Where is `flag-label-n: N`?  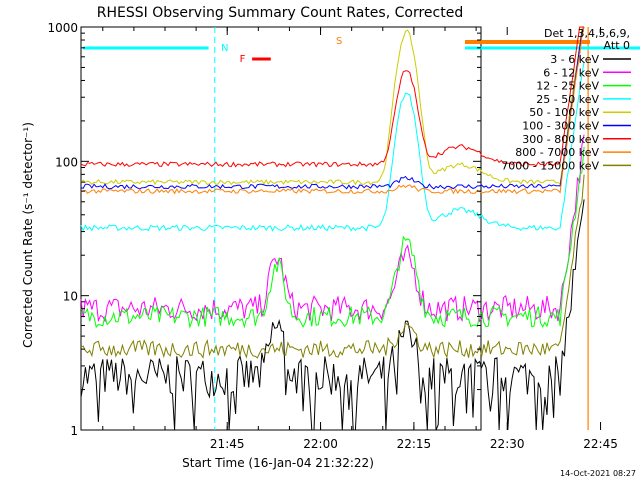
flag-label-n: N is located at coordinates (224, 48).